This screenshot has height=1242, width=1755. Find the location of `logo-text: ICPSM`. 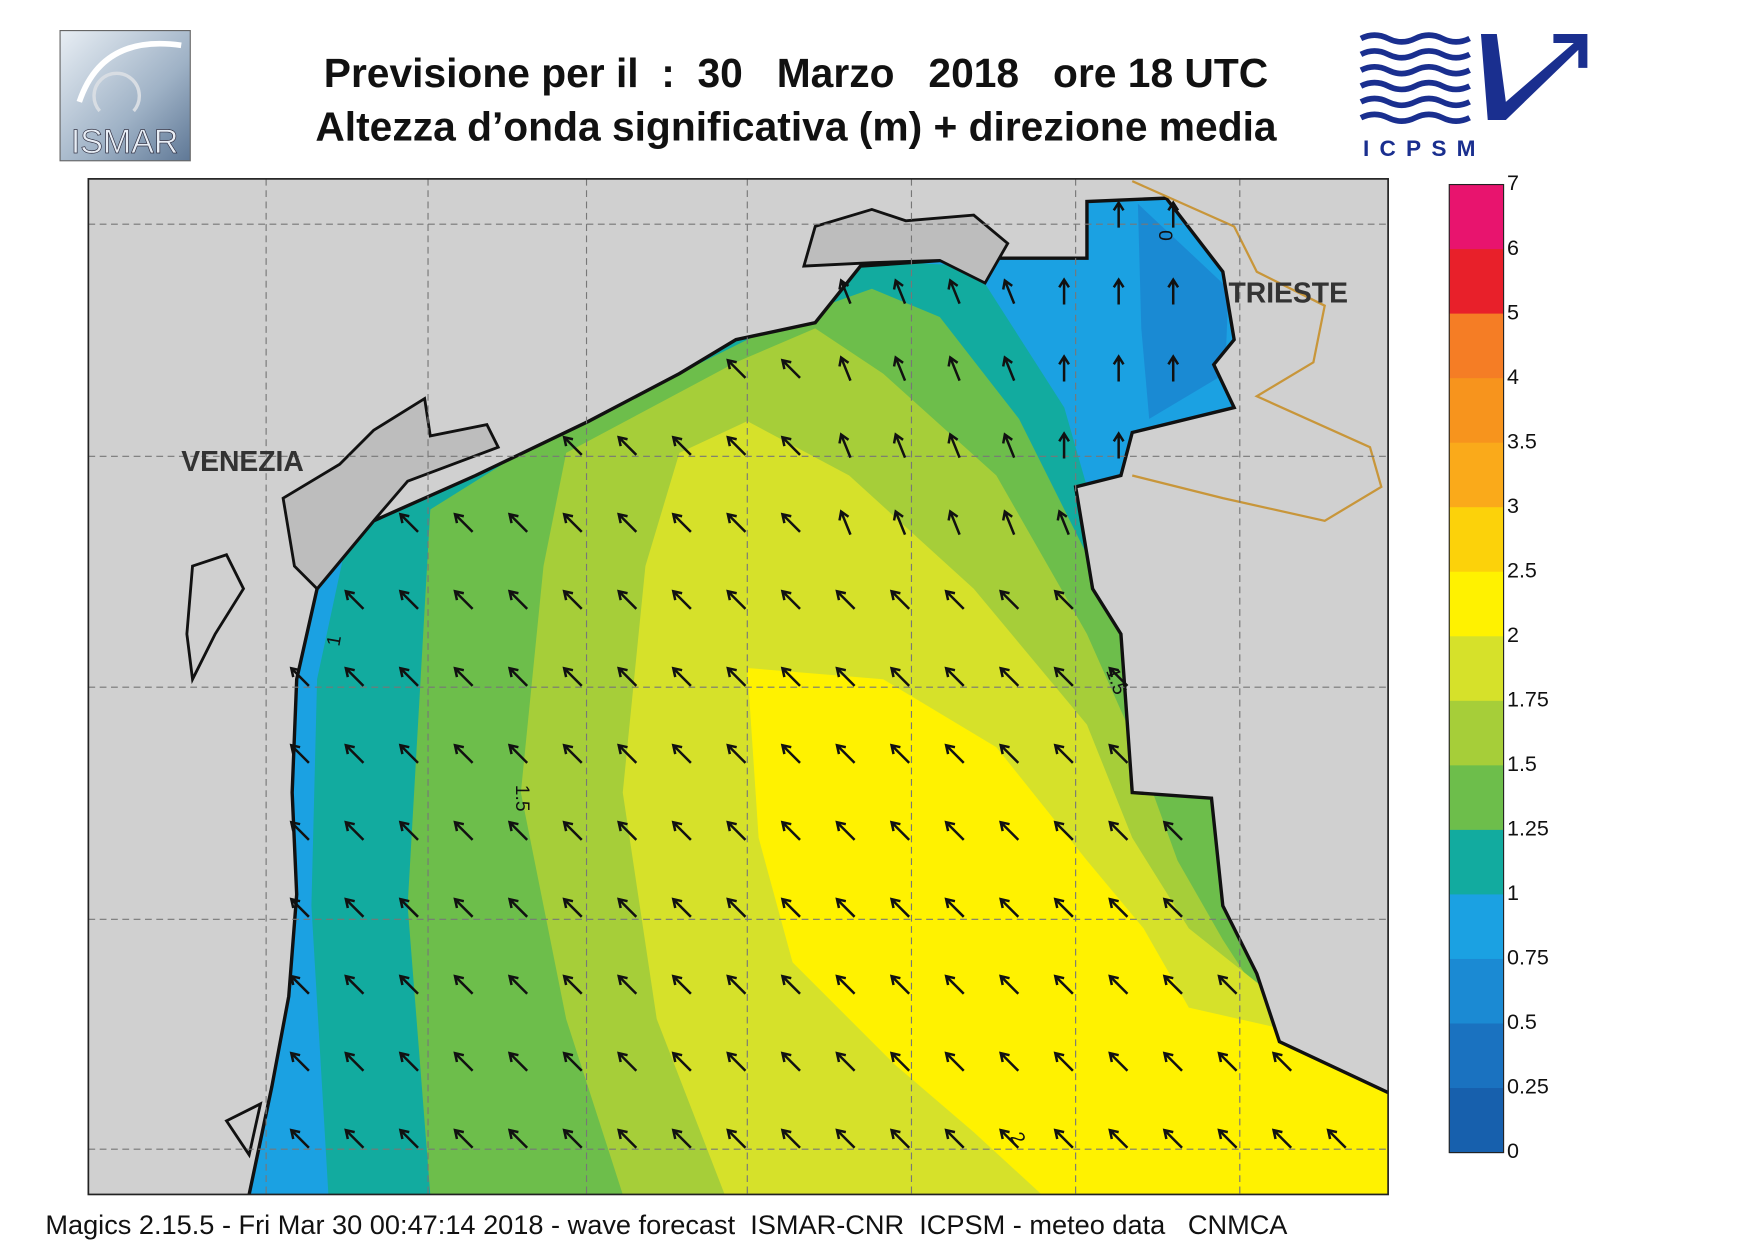

logo-text: ICPSM is located at coordinates (1424, 148).